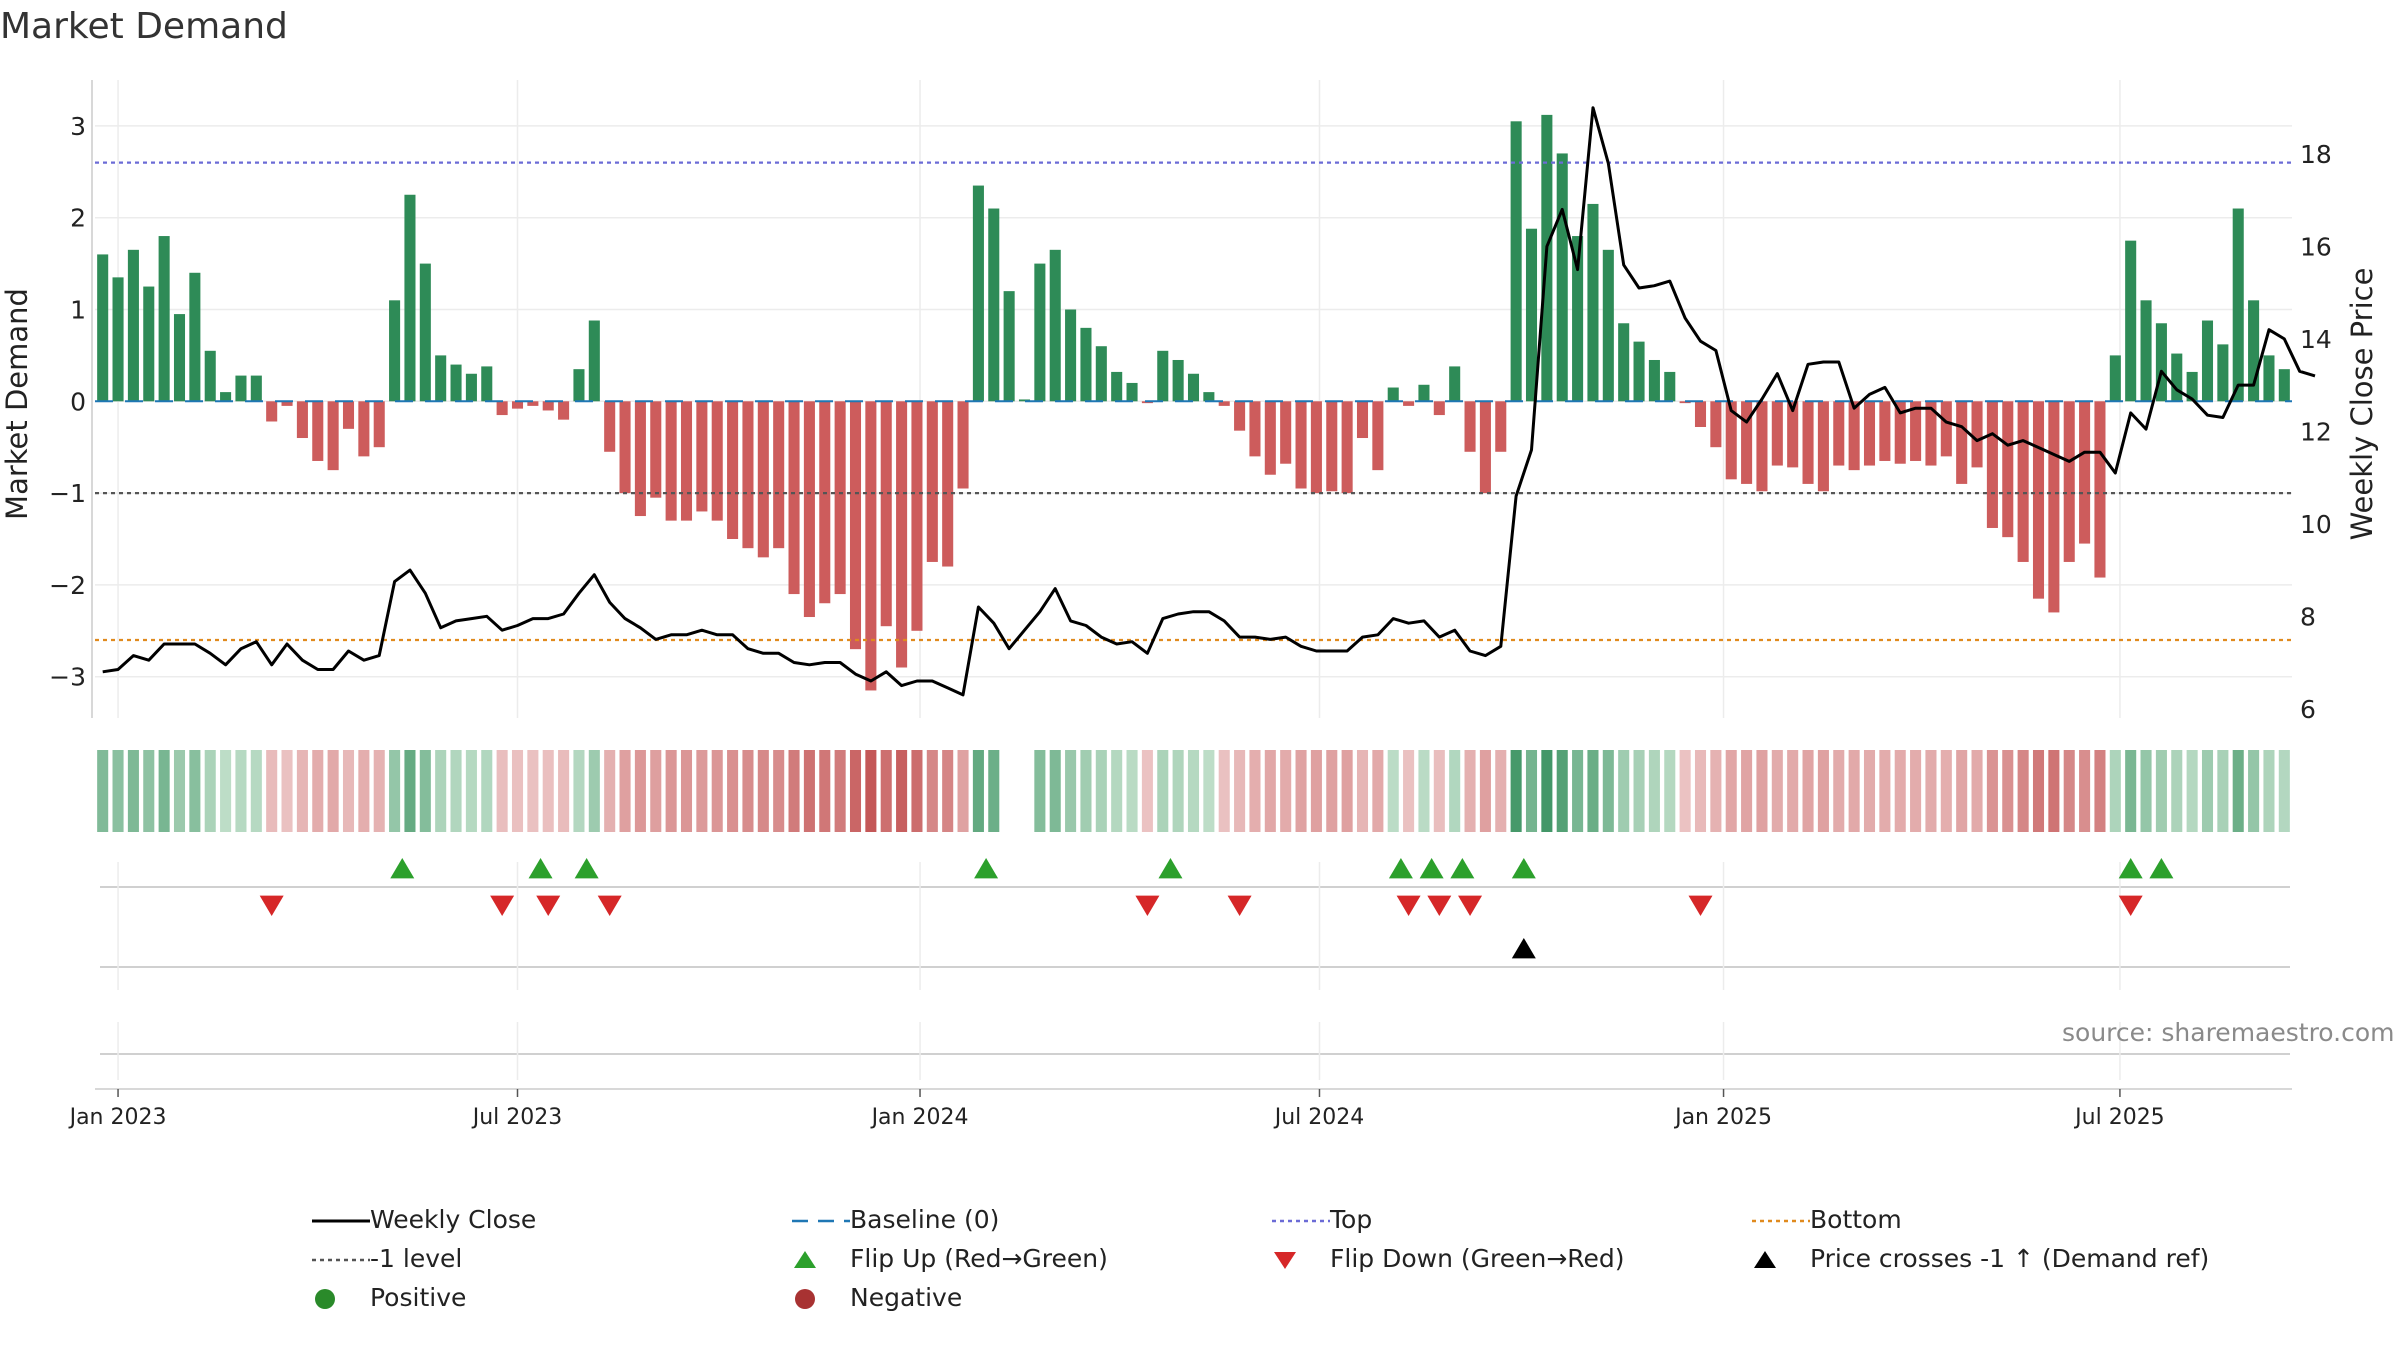  What do you see at coordinates (117, 1117) in the screenshot?
I see `x-tick-label: Jan 2023` at bounding box center [117, 1117].